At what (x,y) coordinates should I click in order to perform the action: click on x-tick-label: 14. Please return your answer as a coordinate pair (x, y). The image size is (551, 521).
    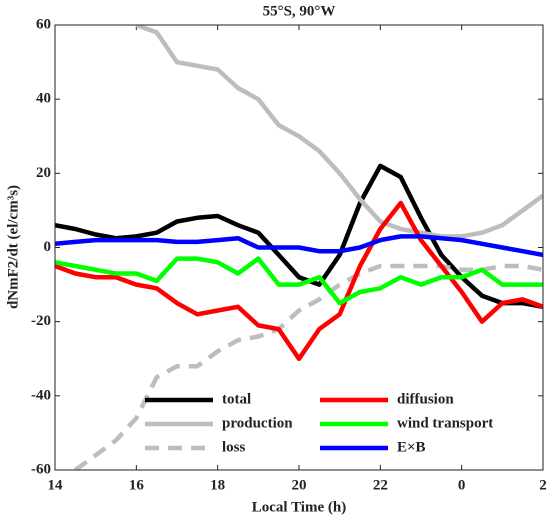
    Looking at the image, I should click on (56, 485).